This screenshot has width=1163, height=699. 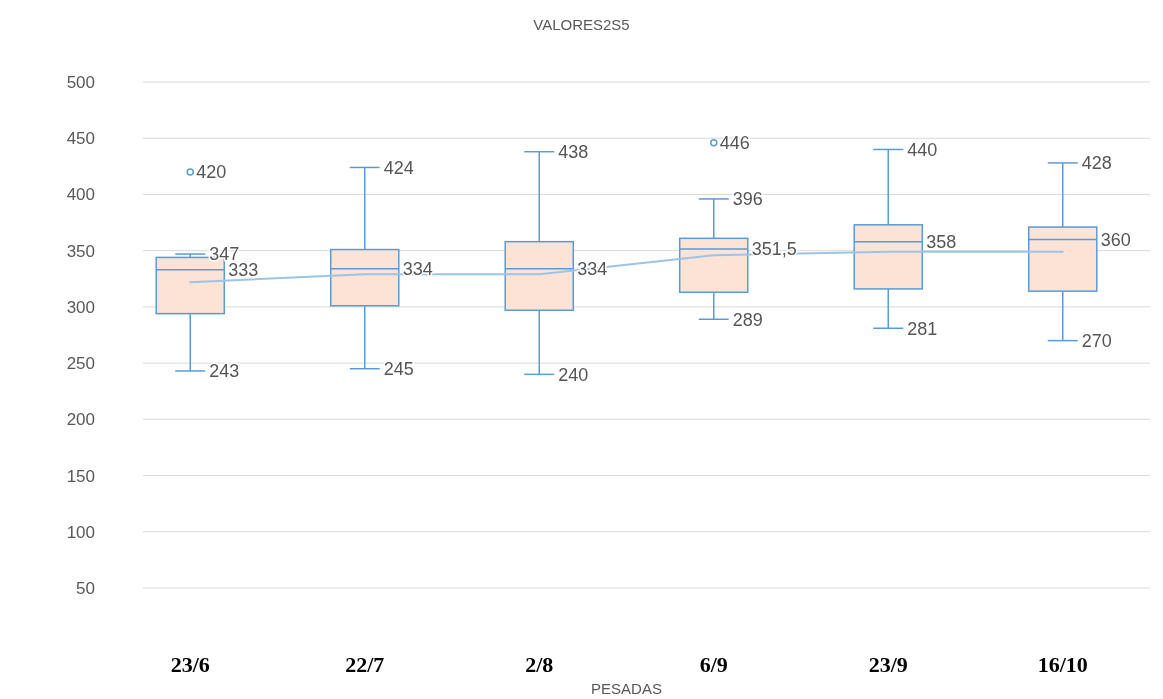 What do you see at coordinates (365, 664) in the screenshot?
I see `x-tick-label: 22/7` at bounding box center [365, 664].